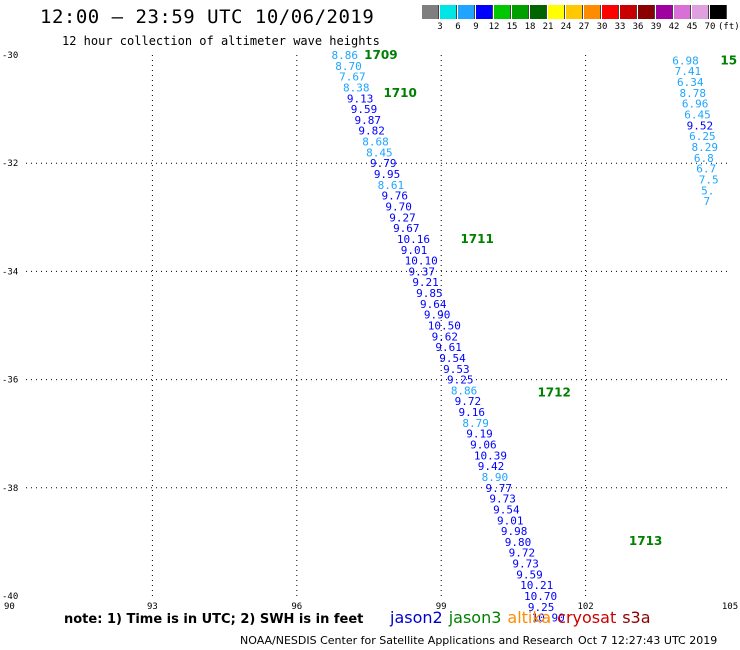 The height and width of the screenshot is (650, 740). I want to click on wave-height-value: 9.70, so click(398, 206).